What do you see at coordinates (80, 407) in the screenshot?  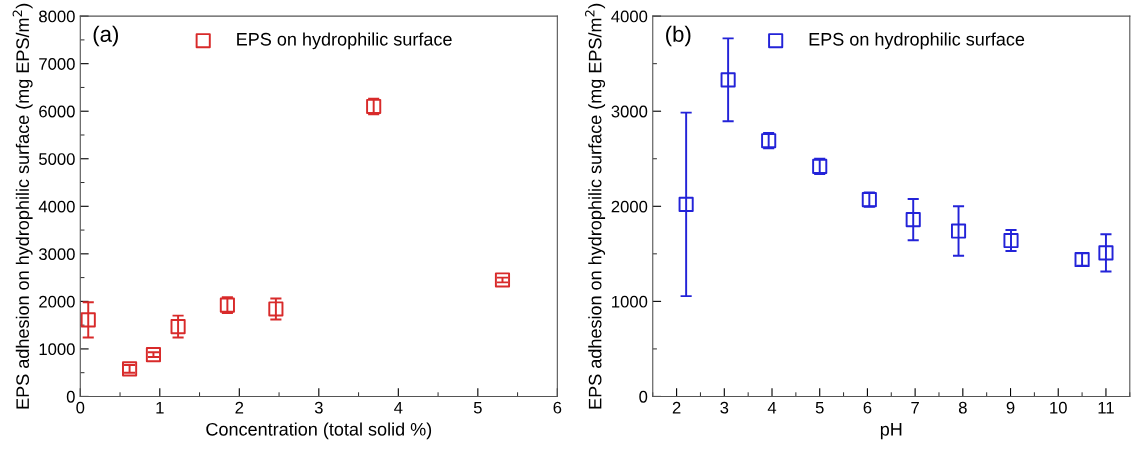 I see `x-tick-label: 0` at bounding box center [80, 407].